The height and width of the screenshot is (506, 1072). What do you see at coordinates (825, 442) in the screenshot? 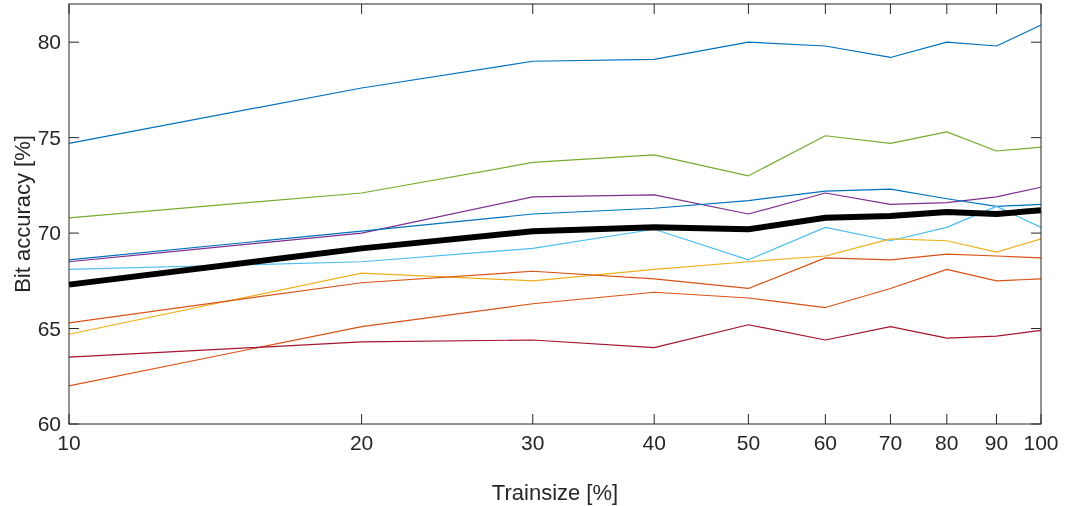
I see `x-tick-label: 60` at bounding box center [825, 442].